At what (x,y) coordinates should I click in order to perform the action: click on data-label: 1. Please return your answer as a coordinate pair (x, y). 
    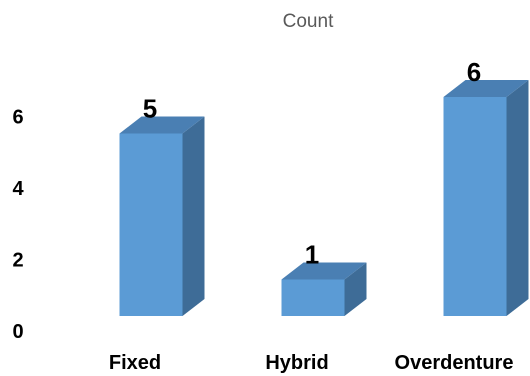
    Looking at the image, I should click on (312, 255).